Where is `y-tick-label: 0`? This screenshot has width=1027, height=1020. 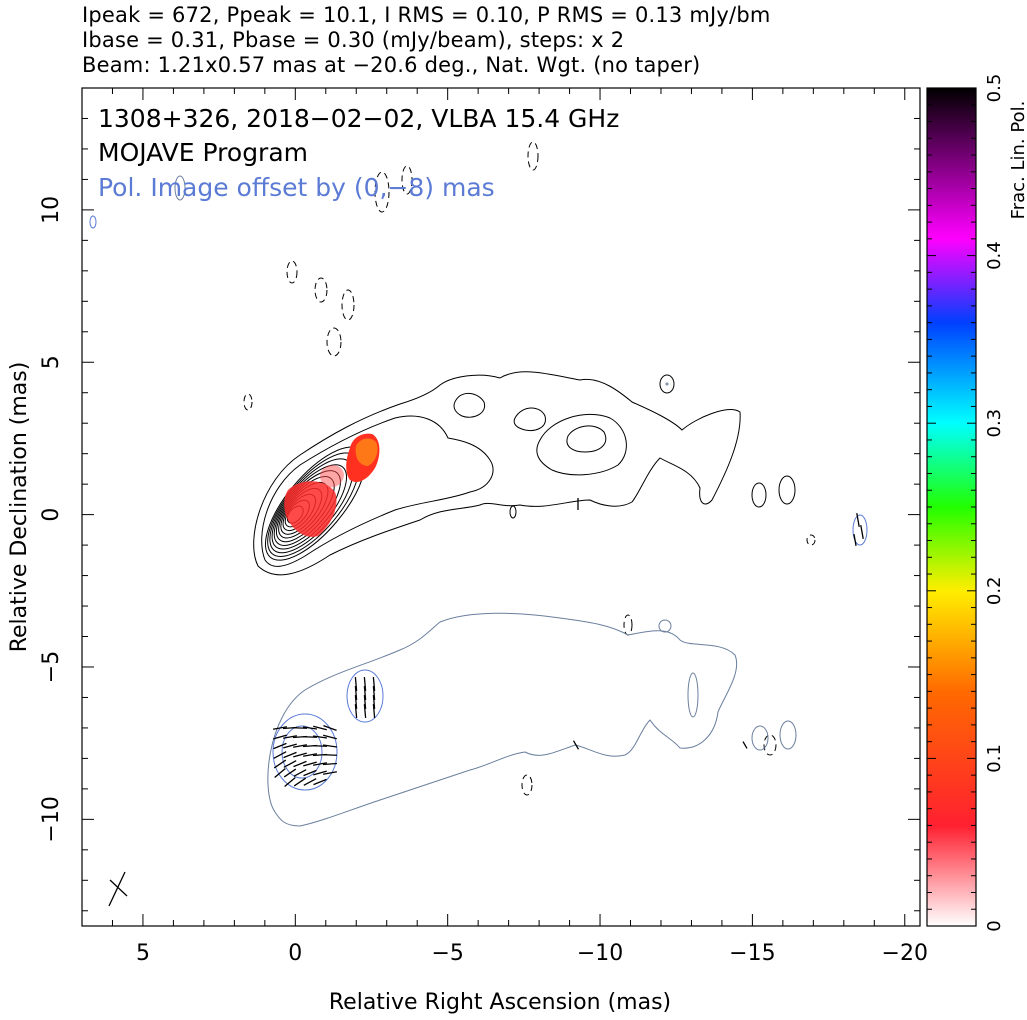 y-tick-label: 0 is located at coordinates (51, 515).